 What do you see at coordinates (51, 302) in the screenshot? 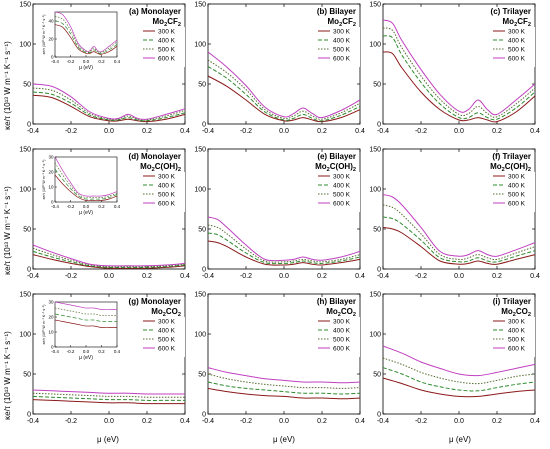
I see `inset-y-tick-label: 30` at bounding box center [51, 302].